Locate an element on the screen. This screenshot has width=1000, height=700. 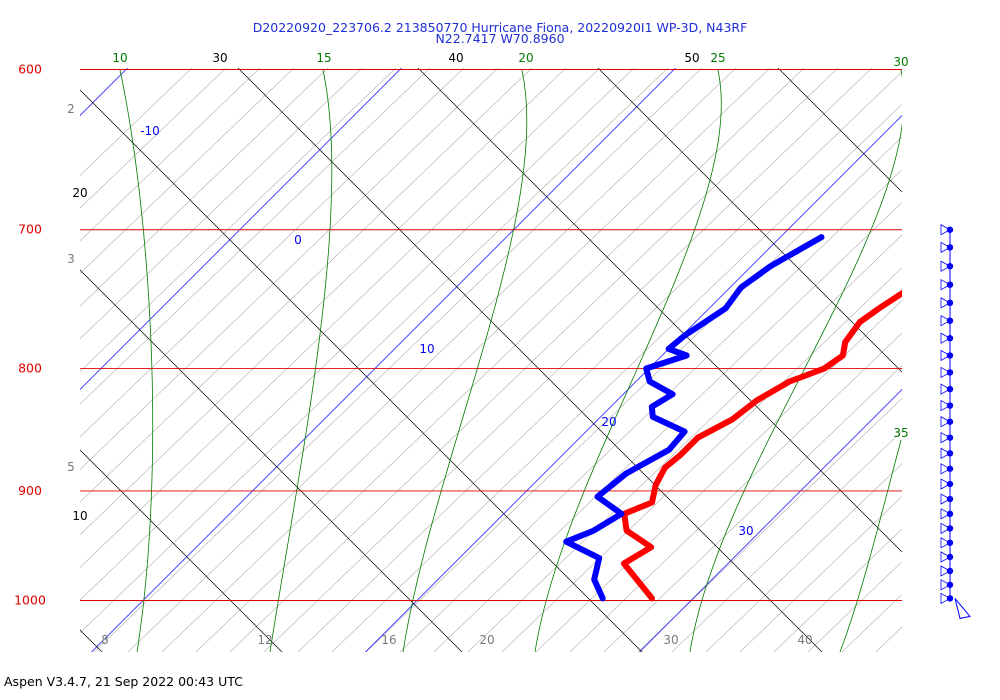
isotherm-label: -10 is located at coordinates (150, 131).